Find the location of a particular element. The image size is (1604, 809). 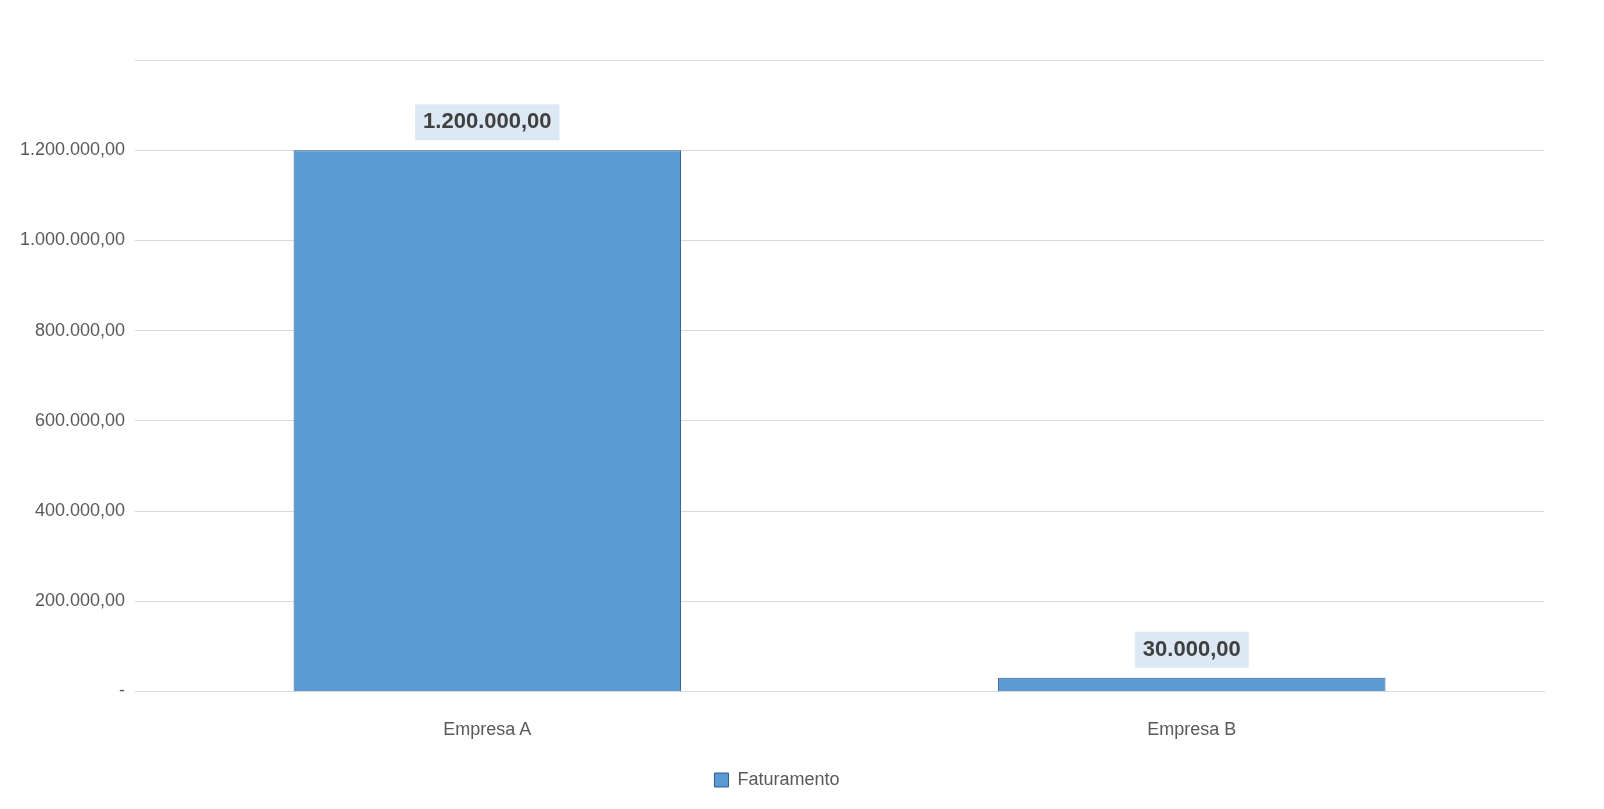

y-tick-label: - is located at coordinates (122, 690).